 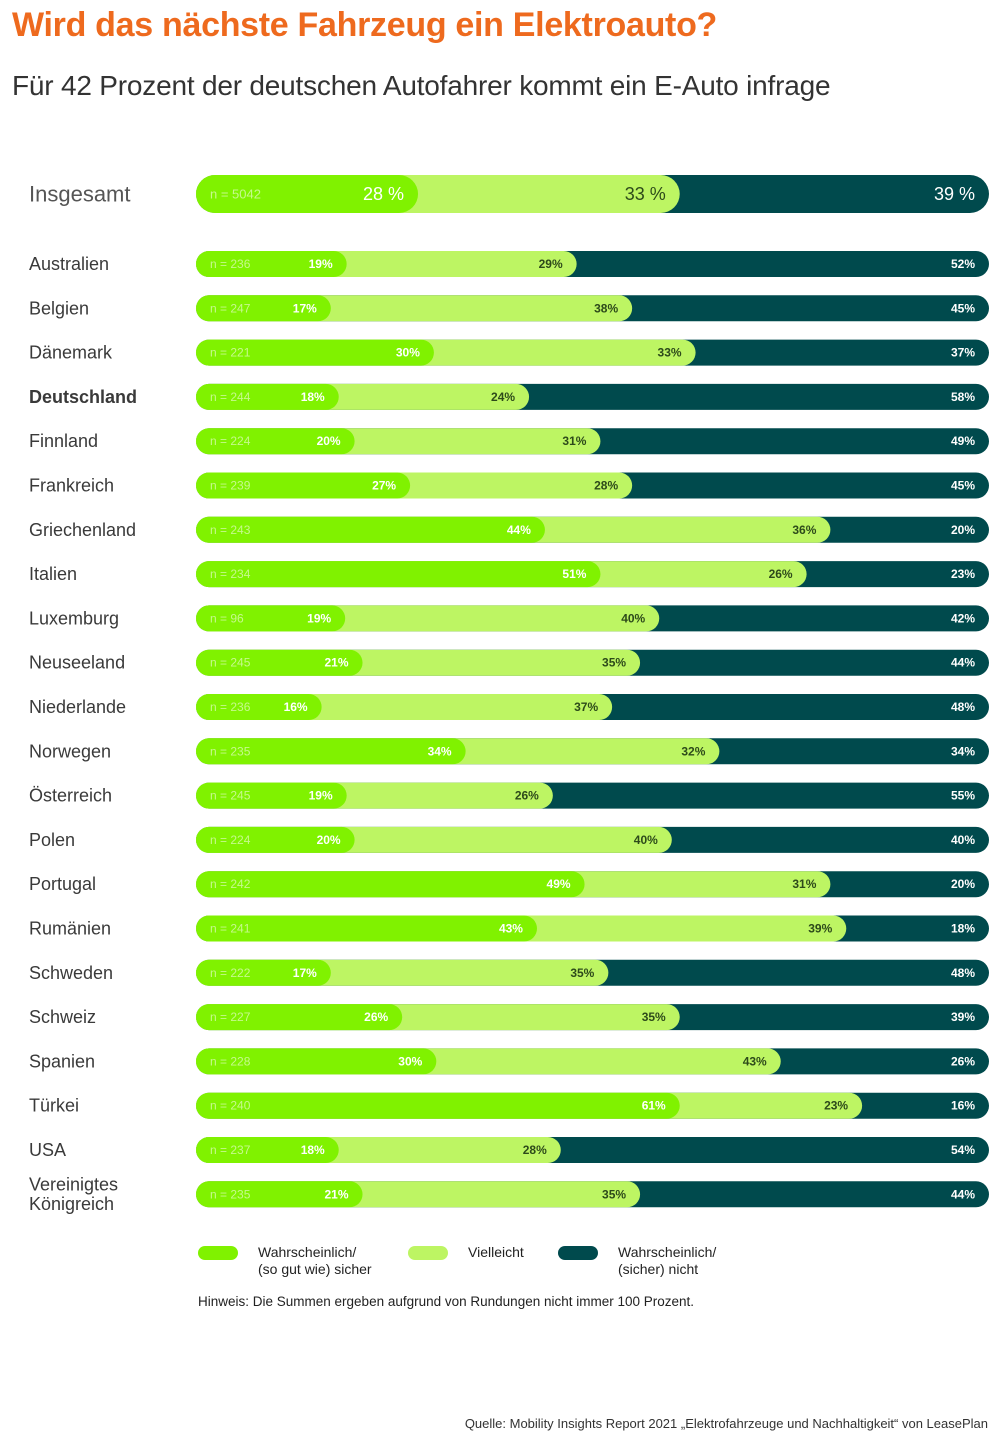 What do you see at coordinates (366, 928) in the screenshot?
I see `bar-segment-sicher-rumänien` at bounding box center [366, 928].